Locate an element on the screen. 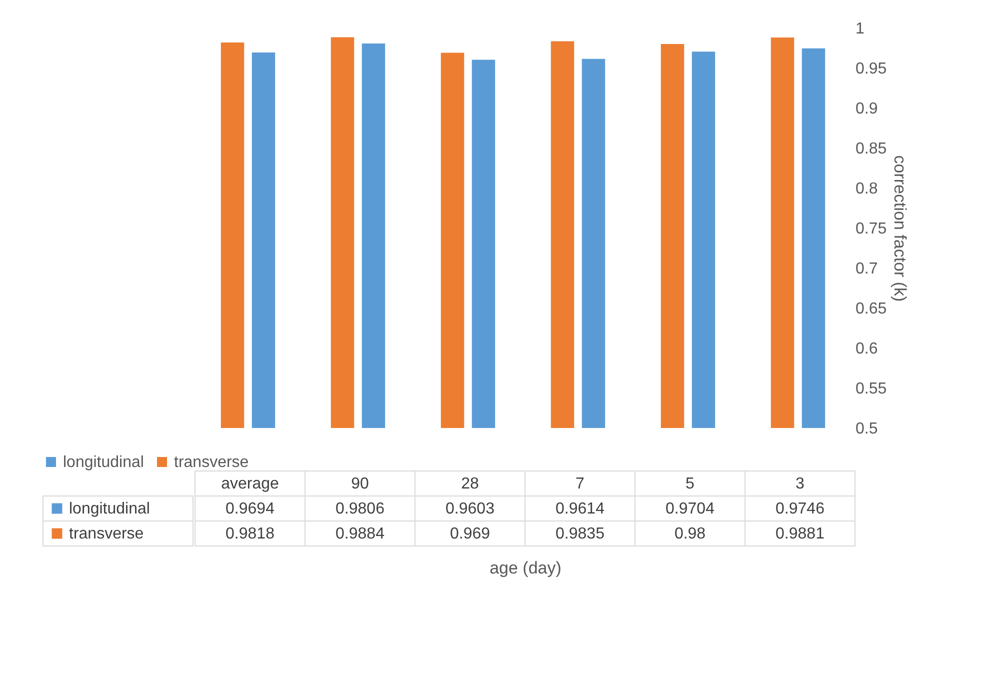 This screenshot has width=995, height=696. y-tick-label: 0.5 is located at coordinates (867, 429).